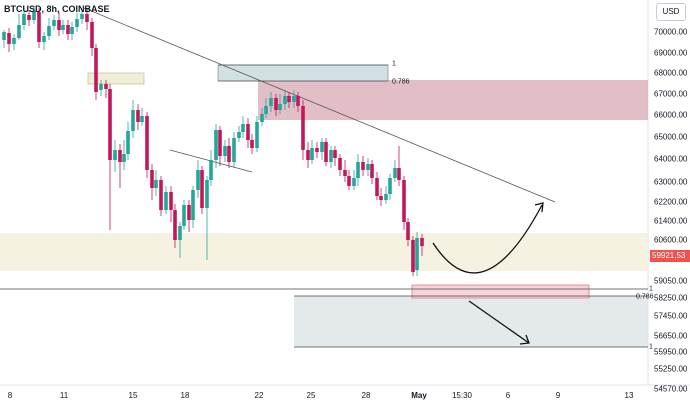 Image resolution: width=690 pixels, height=407 pixels. What do you see at coordinates (64, 395) in the screenshot?
I see `time-axis-label: 11` at bounding box center [64, 395].